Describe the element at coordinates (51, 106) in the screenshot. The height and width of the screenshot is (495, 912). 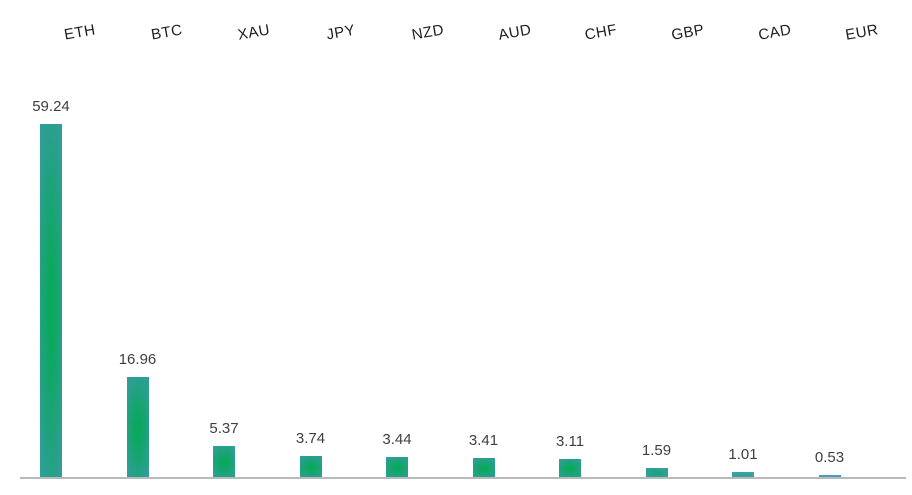
I see `value-label-eth: 59.24` at that location.